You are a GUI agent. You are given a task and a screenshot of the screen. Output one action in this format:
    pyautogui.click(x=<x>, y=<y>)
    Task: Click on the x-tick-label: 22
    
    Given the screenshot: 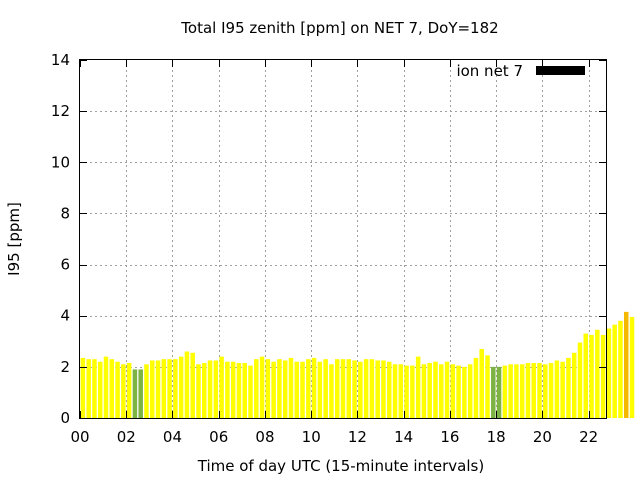 What is the action you would take?
    pyautogui.click(x=588, y=437)
    